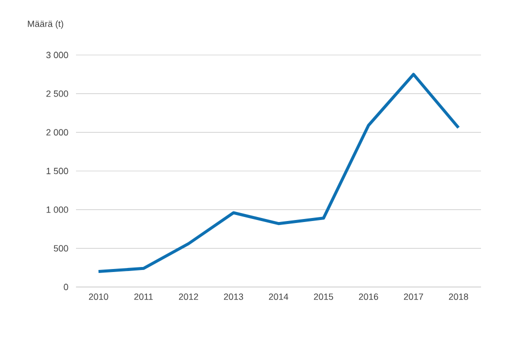 The image size is (510, 339). What do you see at coordinates (57, 171) in the screenshot?
I see `y-tick-label: 1 500` at bounding box center [57, 171].